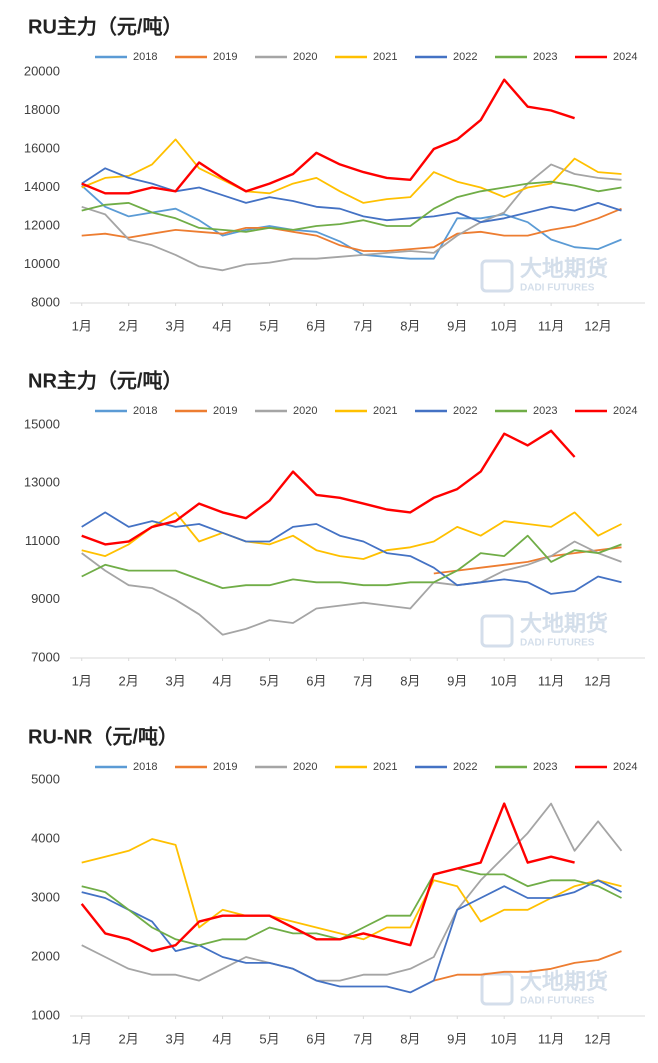 The width and height of the screenshot is (658, 1063). Describe the element at coordinates (45, 1014) in the screenshot. I see `y-tick-label: 1000` at that location.